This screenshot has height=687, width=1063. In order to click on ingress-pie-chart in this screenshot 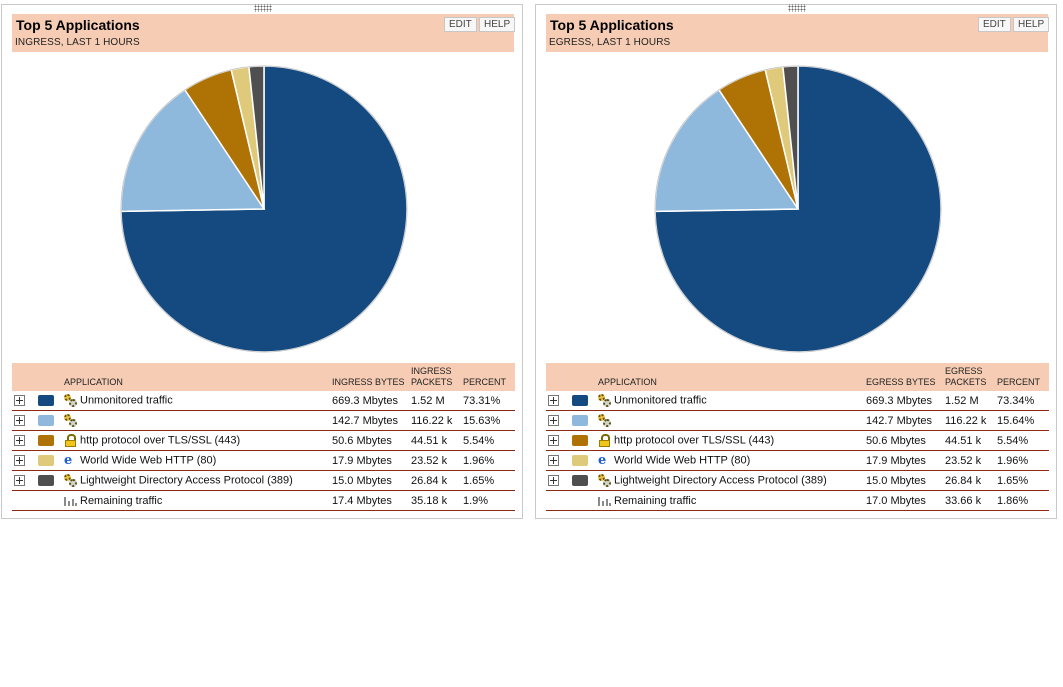, I will do `click(264, 209)`.